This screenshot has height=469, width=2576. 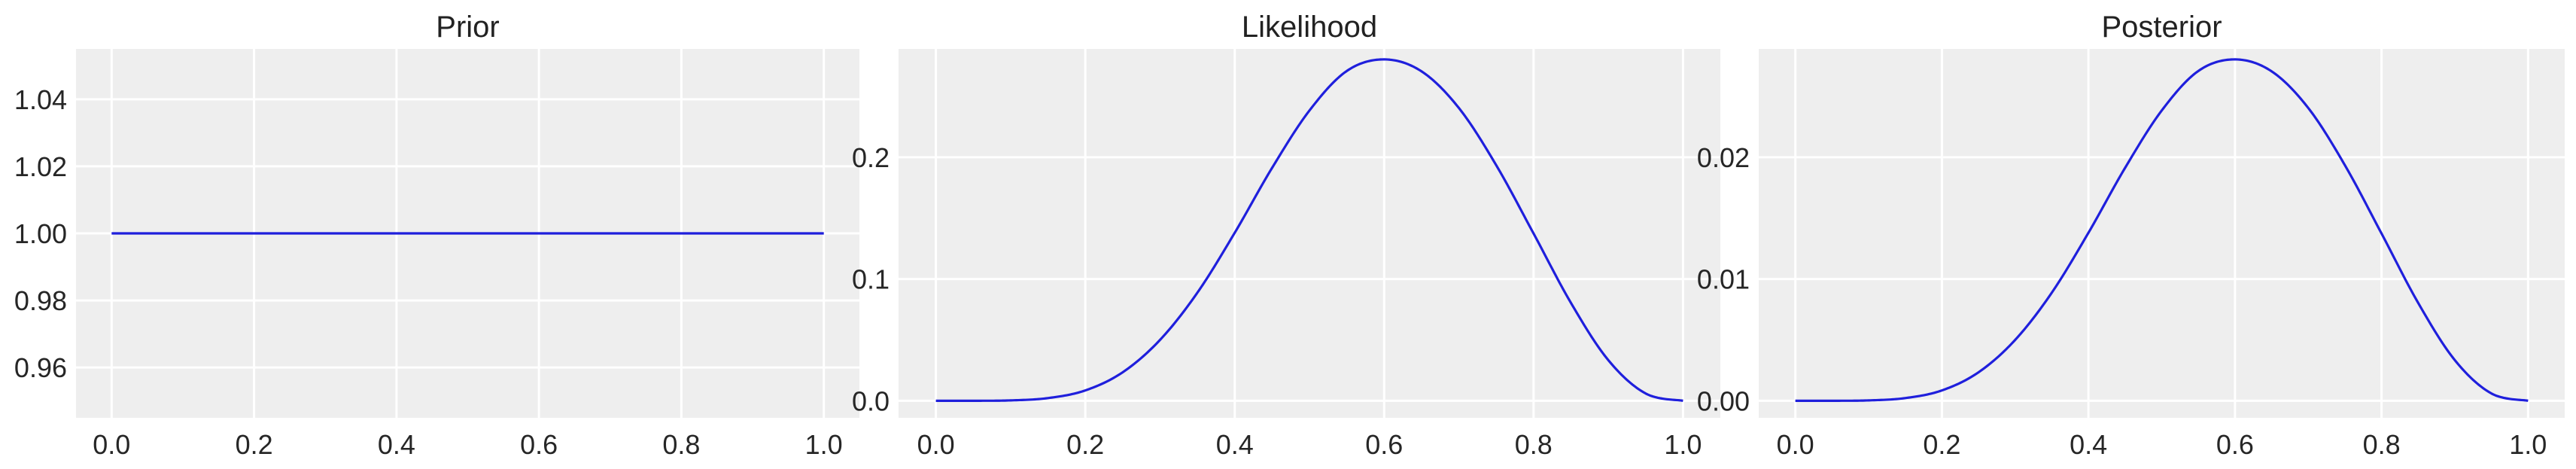 I want to click on posterior-title: Posterior, so click(x=2161, y=27).